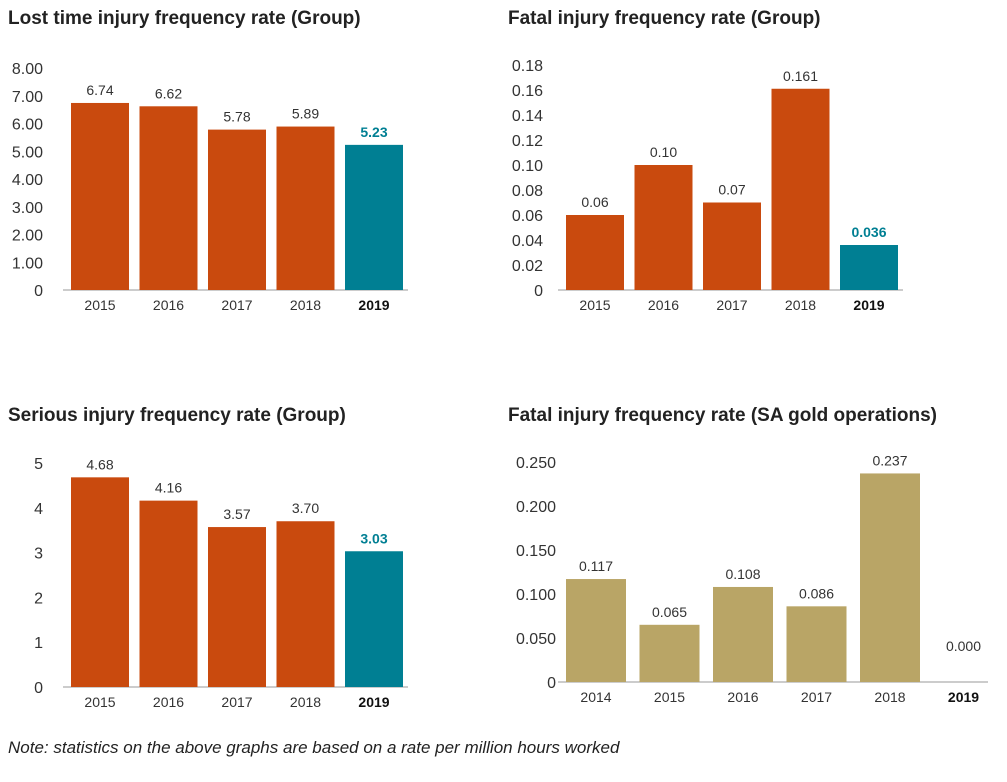 This screenshot has height=782, width=1007. I want to click on chart-title: Serious injury frequency rate (Group), so click(177, 415).